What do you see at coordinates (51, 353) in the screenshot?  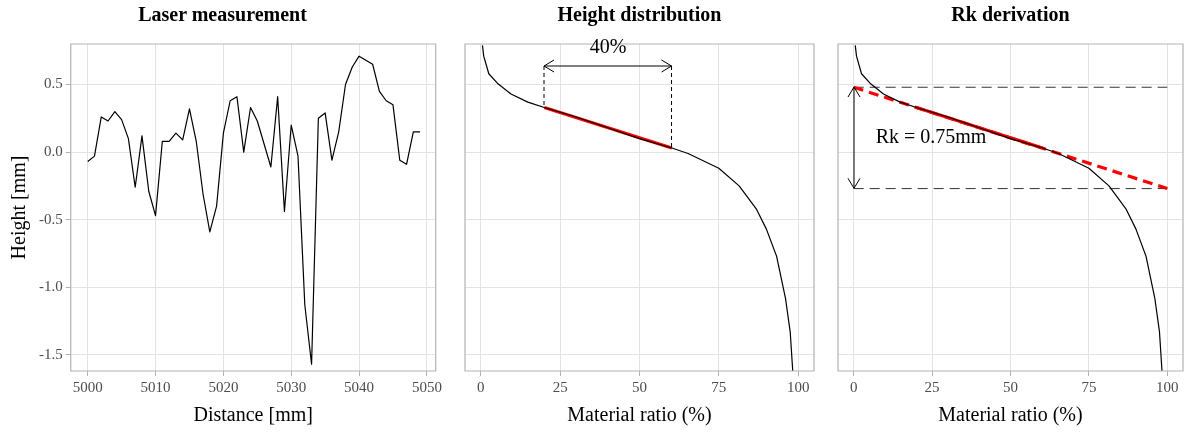 I see `y-tick-label: -1.5` at bounding box center [51, 353].